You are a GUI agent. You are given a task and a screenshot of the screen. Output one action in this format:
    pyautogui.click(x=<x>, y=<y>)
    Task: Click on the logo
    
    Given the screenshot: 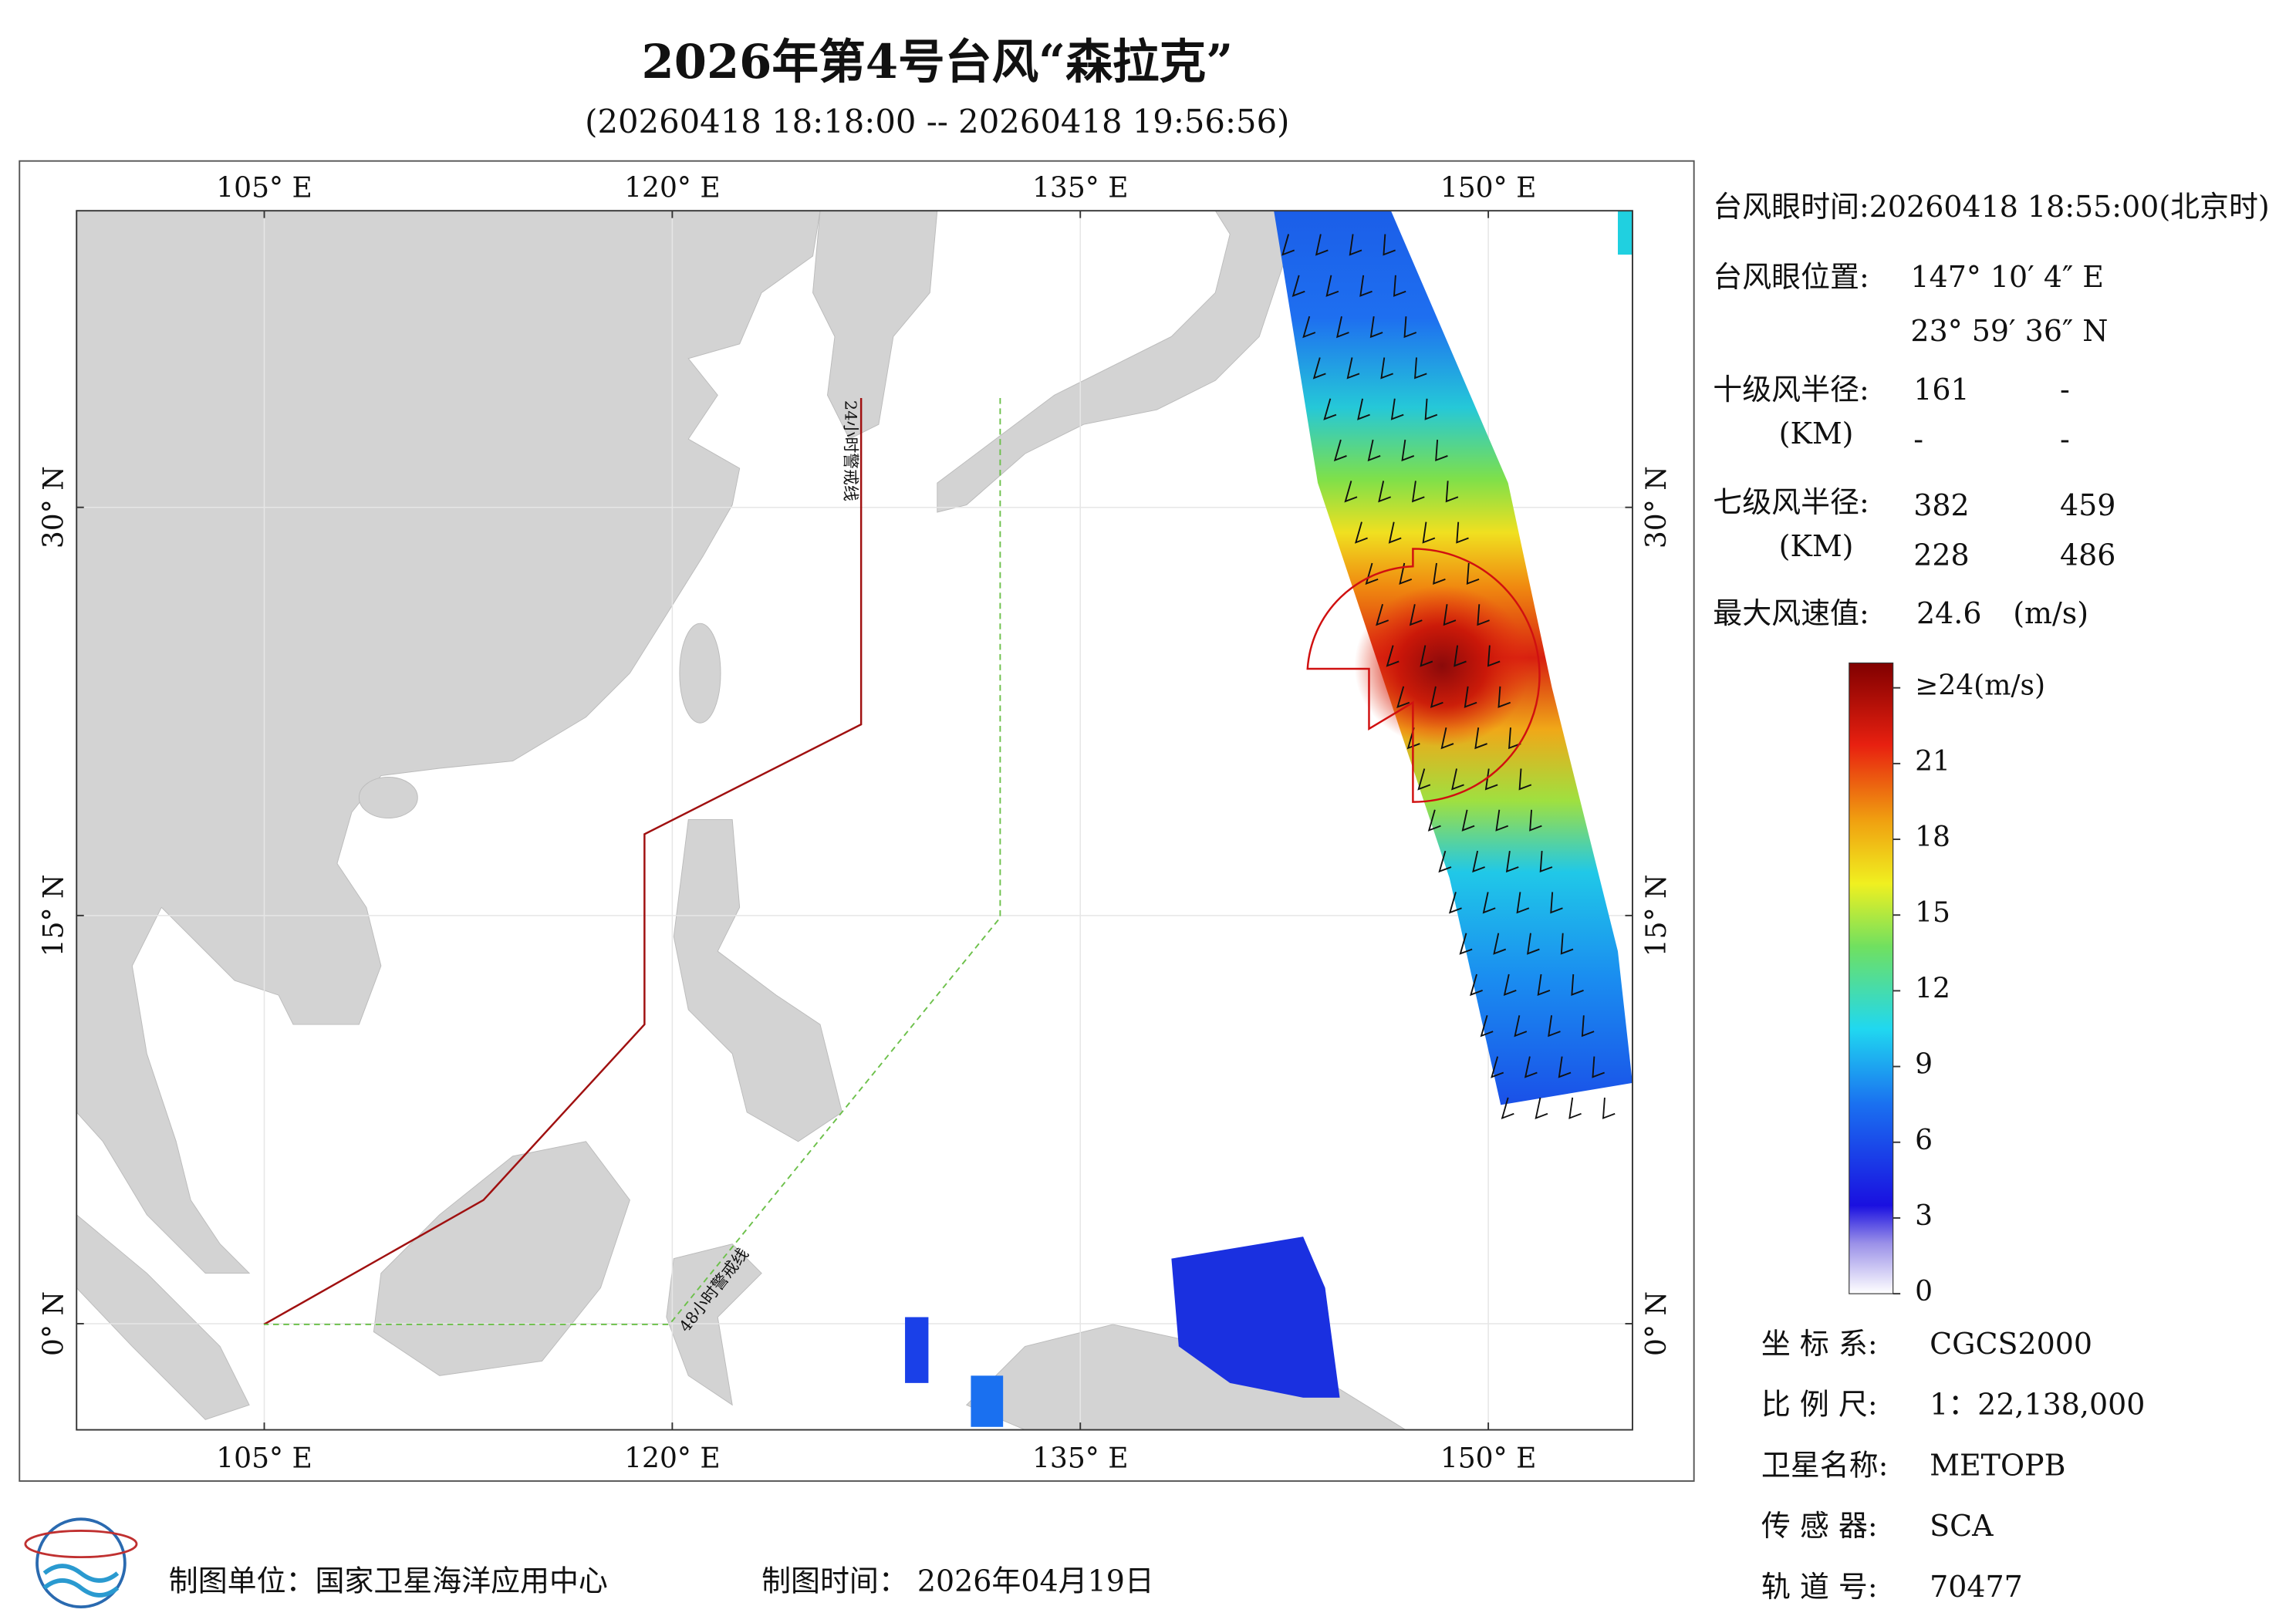 What is the action you would take?
    pyautogui.click(x=81, y=1563)
    